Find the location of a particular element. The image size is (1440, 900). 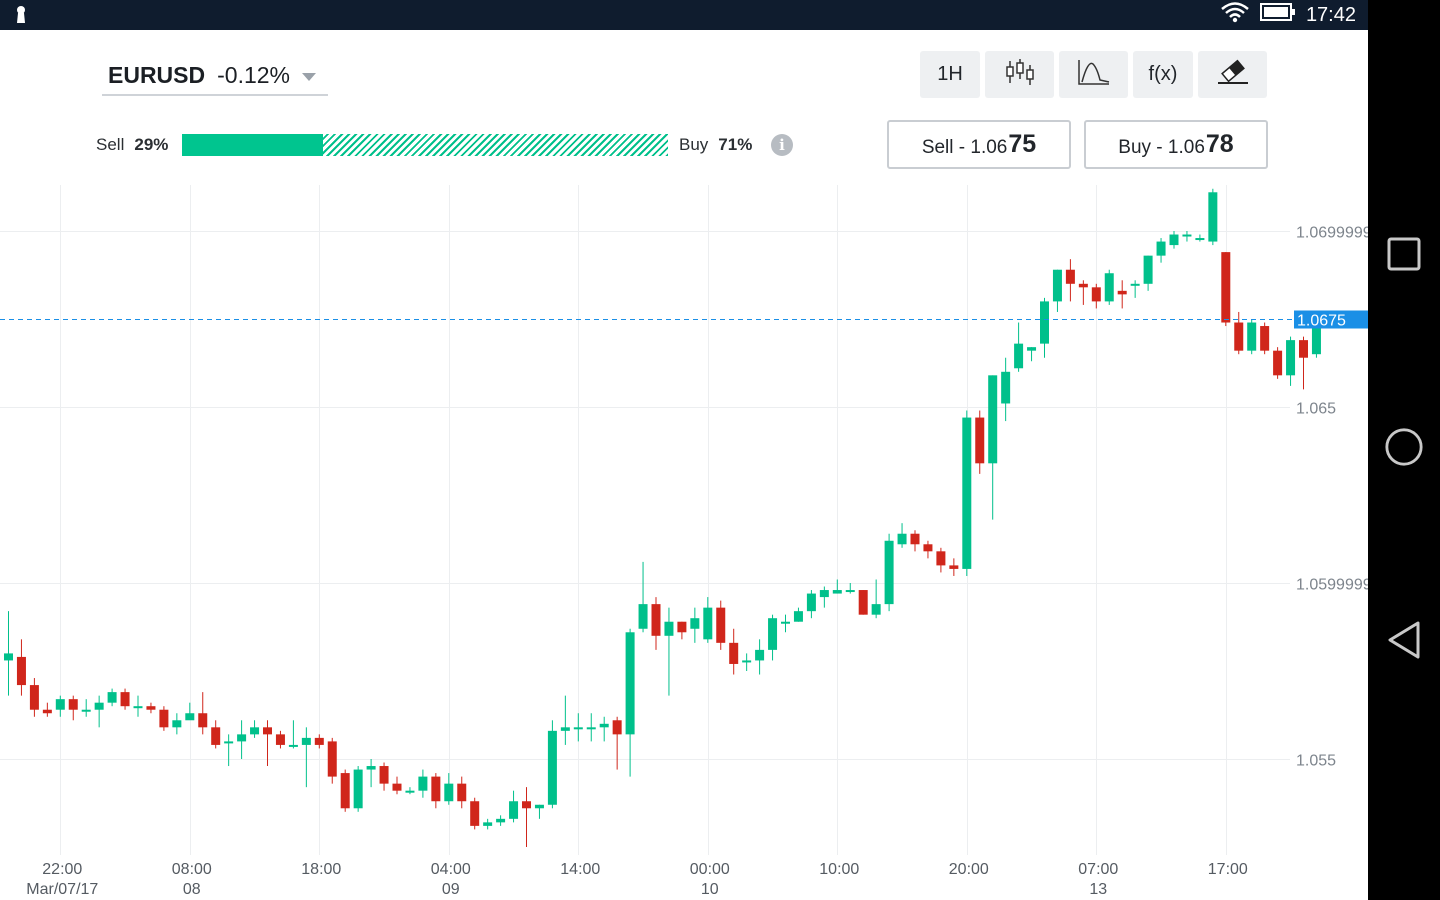

instrument-change: -0.12% is located at coordinates (253, 74).